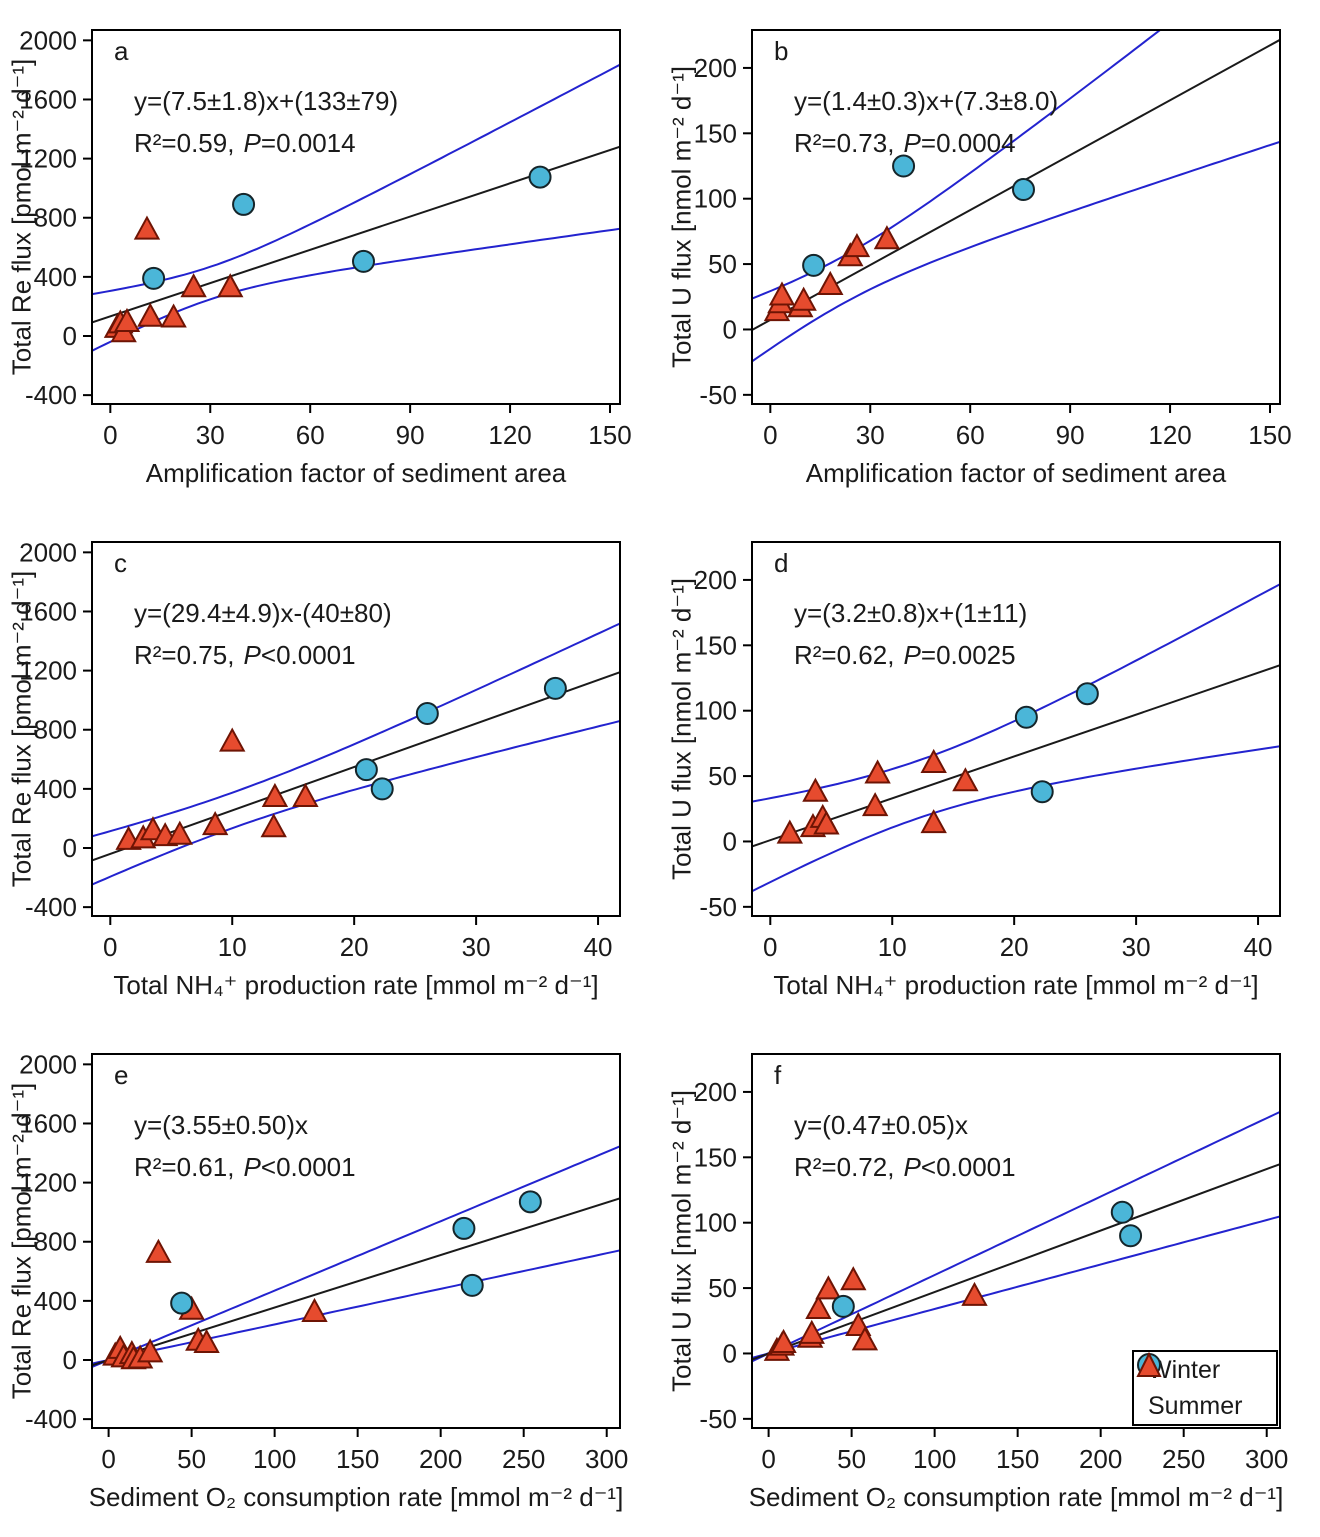  What do you see at coordinates (910, 634) in the screenshot?
I see `regression-annotation: y=(3.2±0.8)x+(1±11) R²=0.62, P=0.0025` at bounding box center [910, 634].